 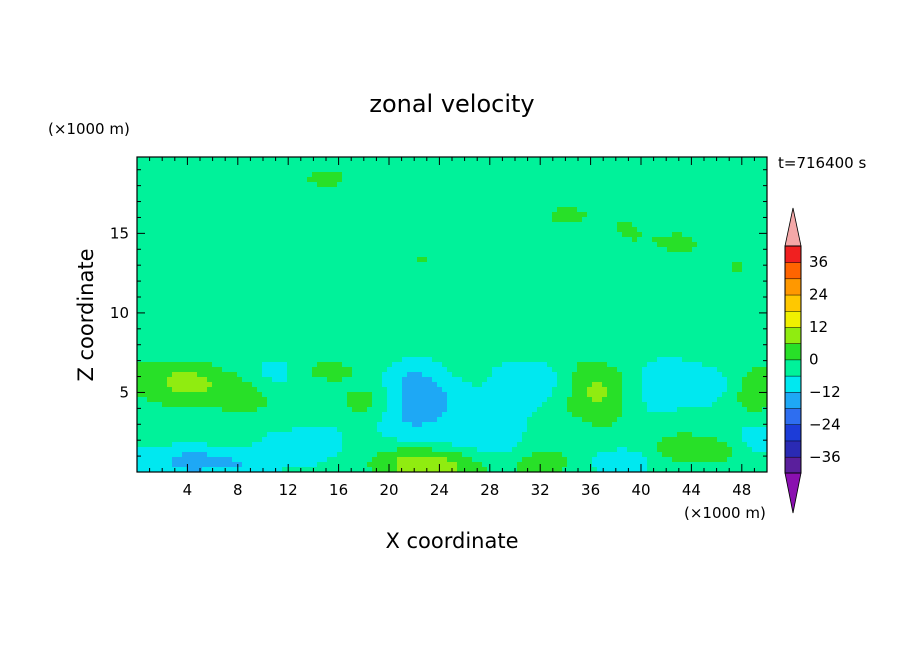 What do you see at coordinates (691, 490) in the screenshot?
I see `x-tick-label: 44` at bounding box center [691, 490].